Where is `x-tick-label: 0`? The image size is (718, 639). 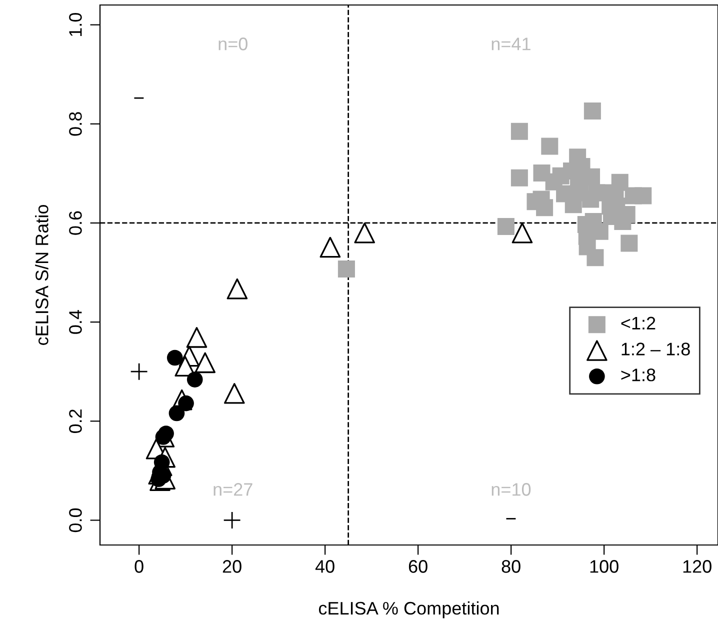
x-tick-label: 0 is located at coordinates (139, 566).